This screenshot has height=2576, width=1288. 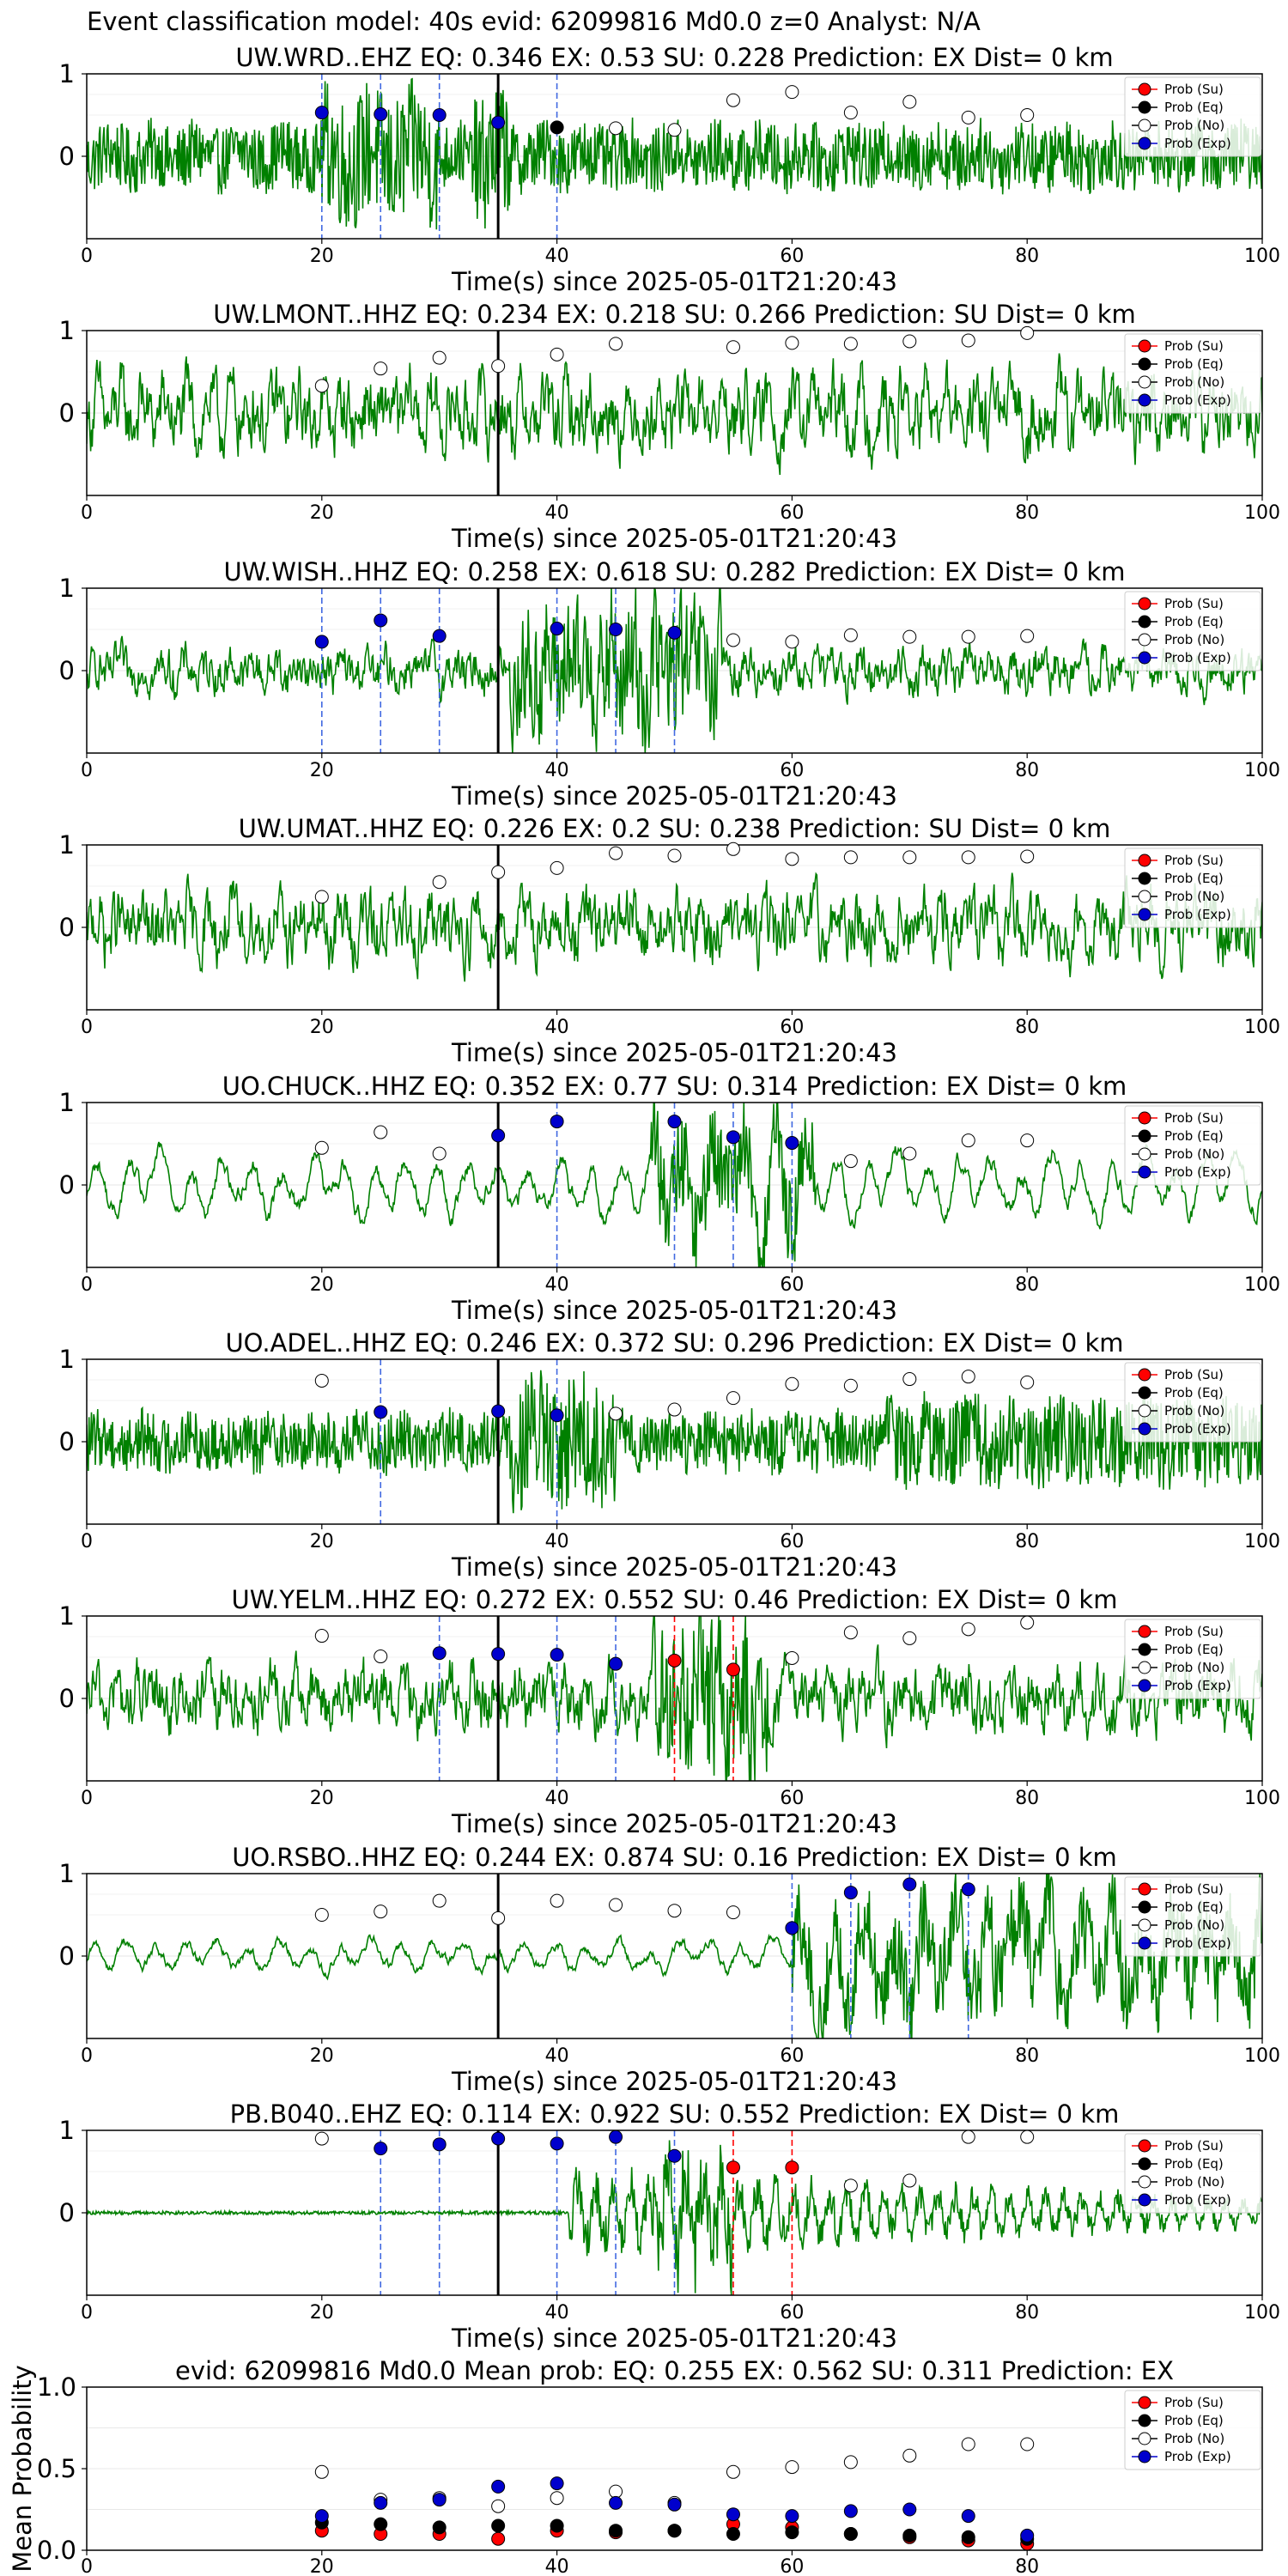 I want to click on y-axis-label: Mean Probability, so click(x=23, y=2469).